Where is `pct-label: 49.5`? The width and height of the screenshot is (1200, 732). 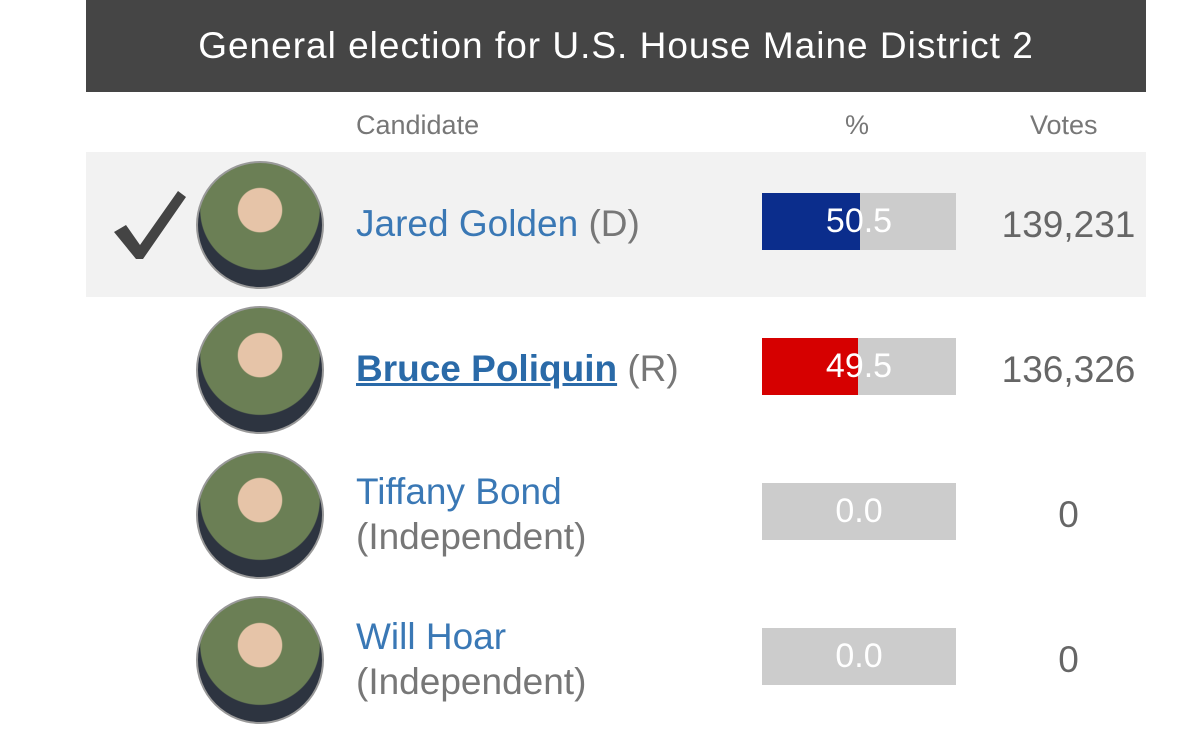
pct-label: 49.5 is located at coordinates (859, 366).